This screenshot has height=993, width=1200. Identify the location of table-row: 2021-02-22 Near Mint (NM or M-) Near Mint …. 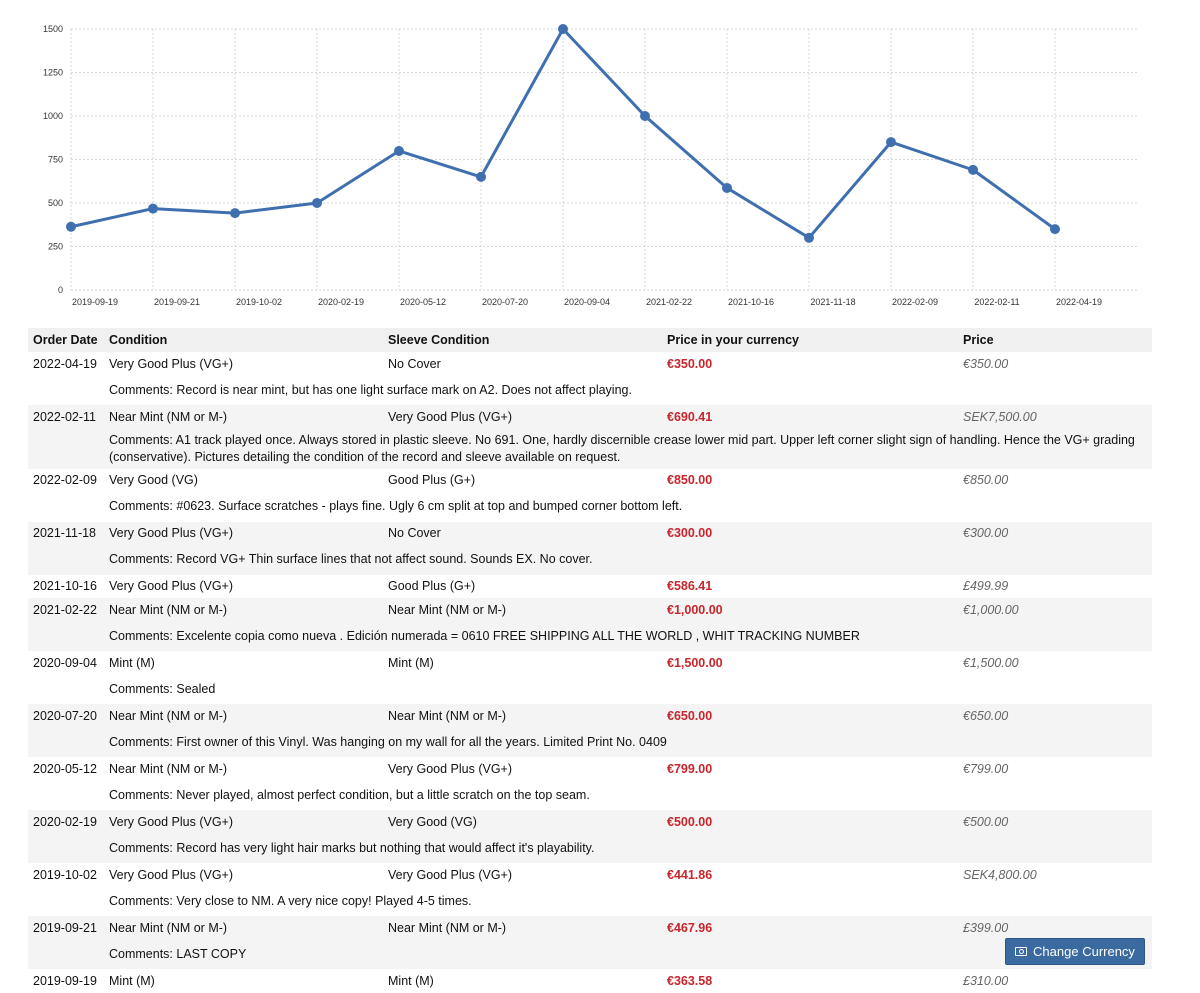
(590, 610).